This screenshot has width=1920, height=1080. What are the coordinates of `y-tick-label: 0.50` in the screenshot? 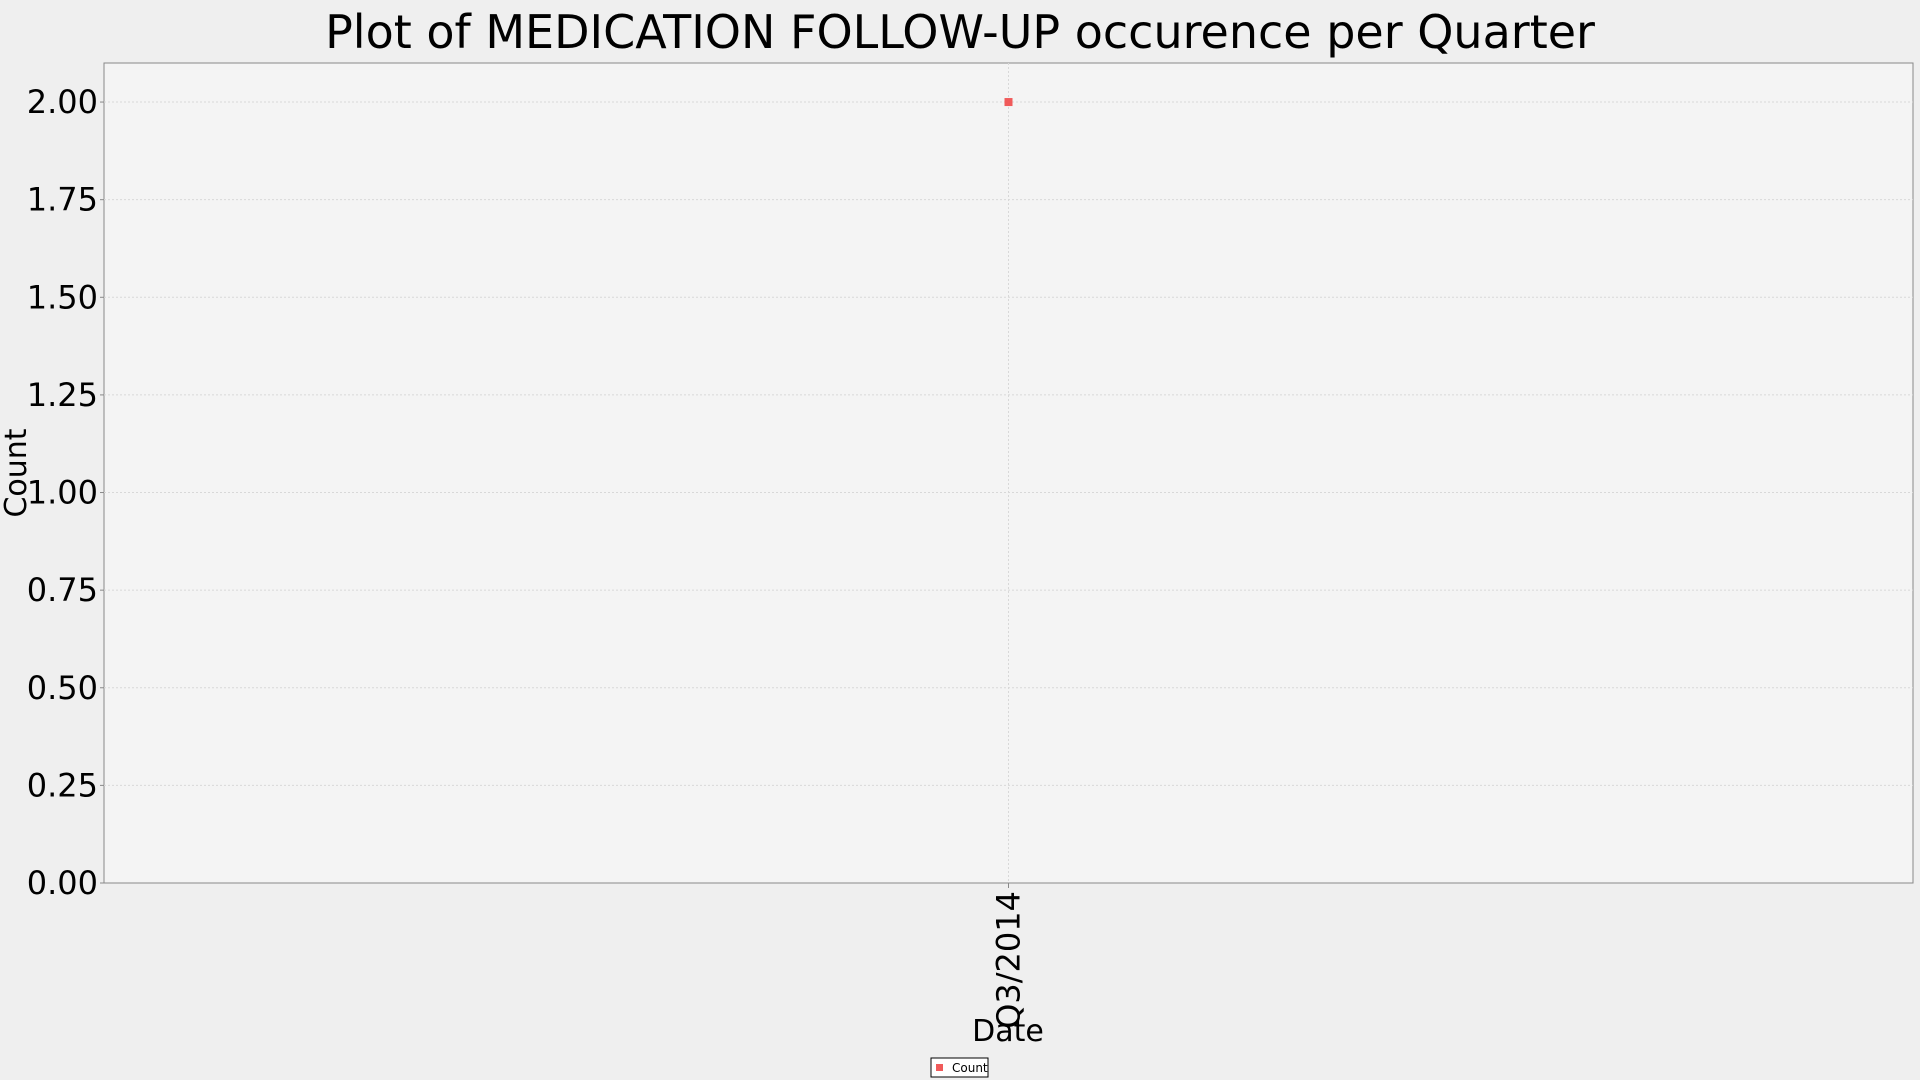 It's located at (62, 688).